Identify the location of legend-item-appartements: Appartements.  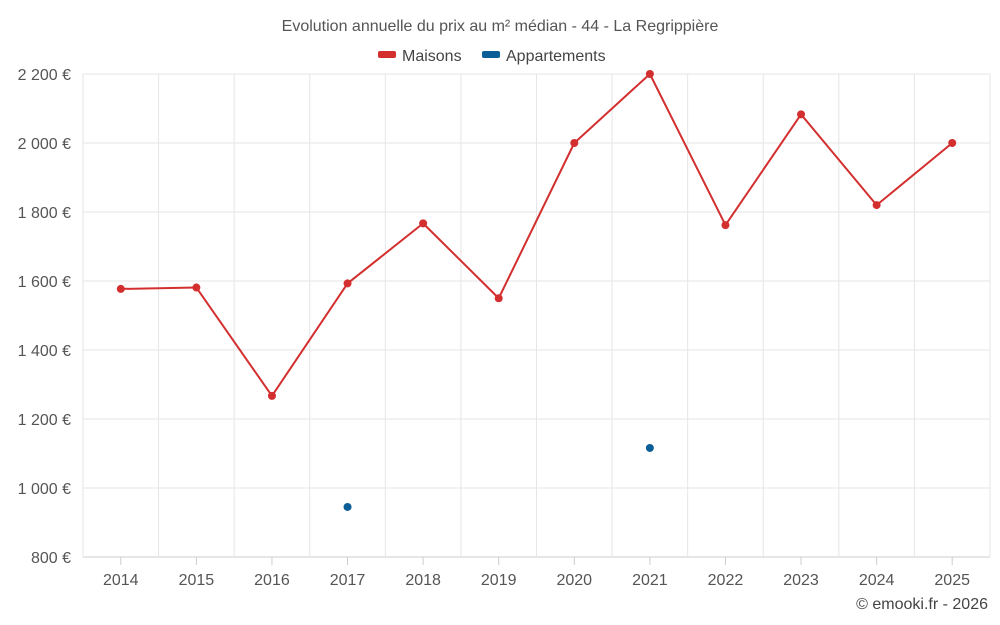
(544, 56).